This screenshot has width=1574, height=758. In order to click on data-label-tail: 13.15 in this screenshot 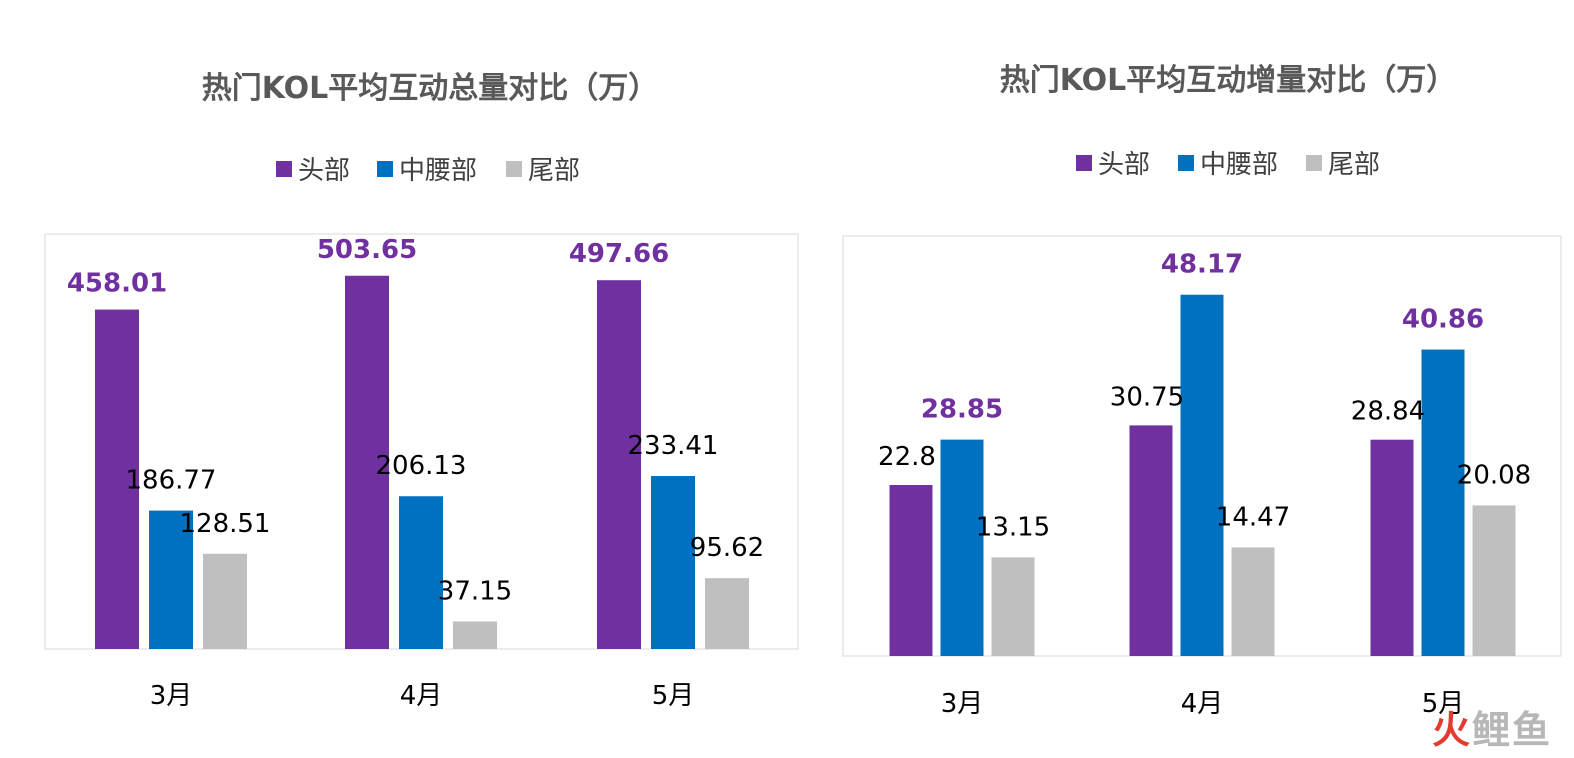, I will do `click(1013, 527)`.